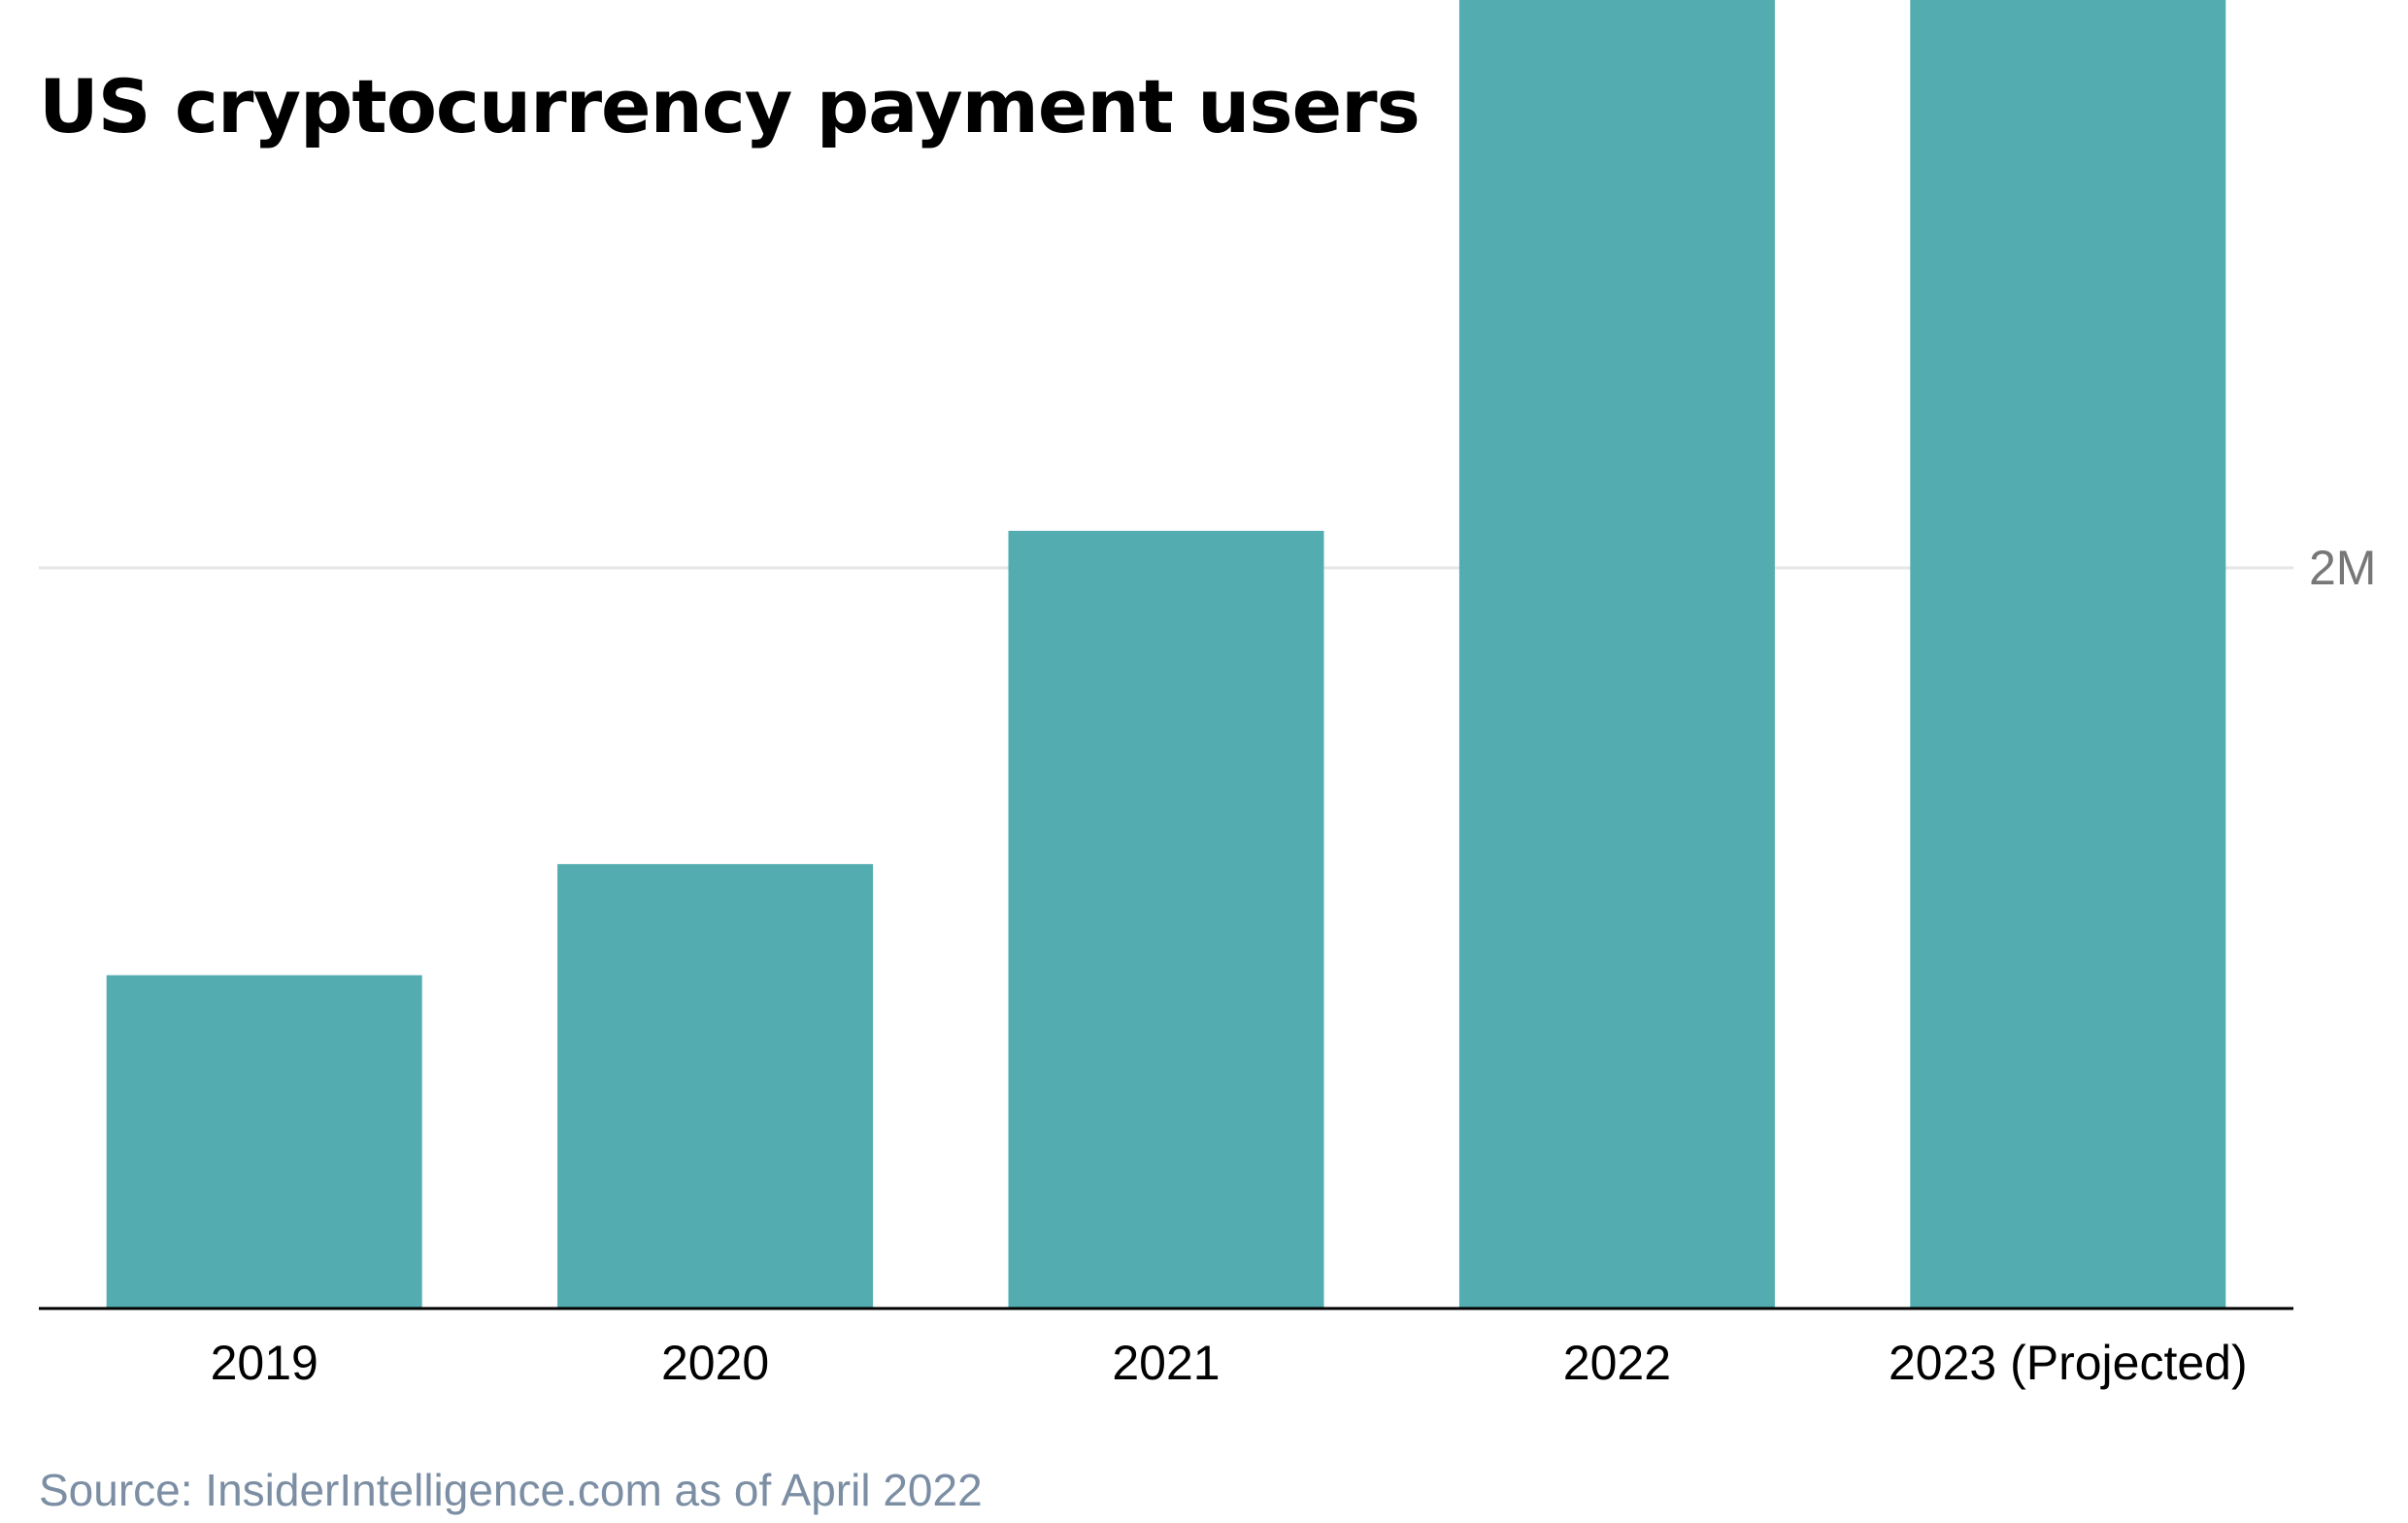 This screenshot has width=2408, height=1523. I want to click on bar-2021, so click(1166, 919).